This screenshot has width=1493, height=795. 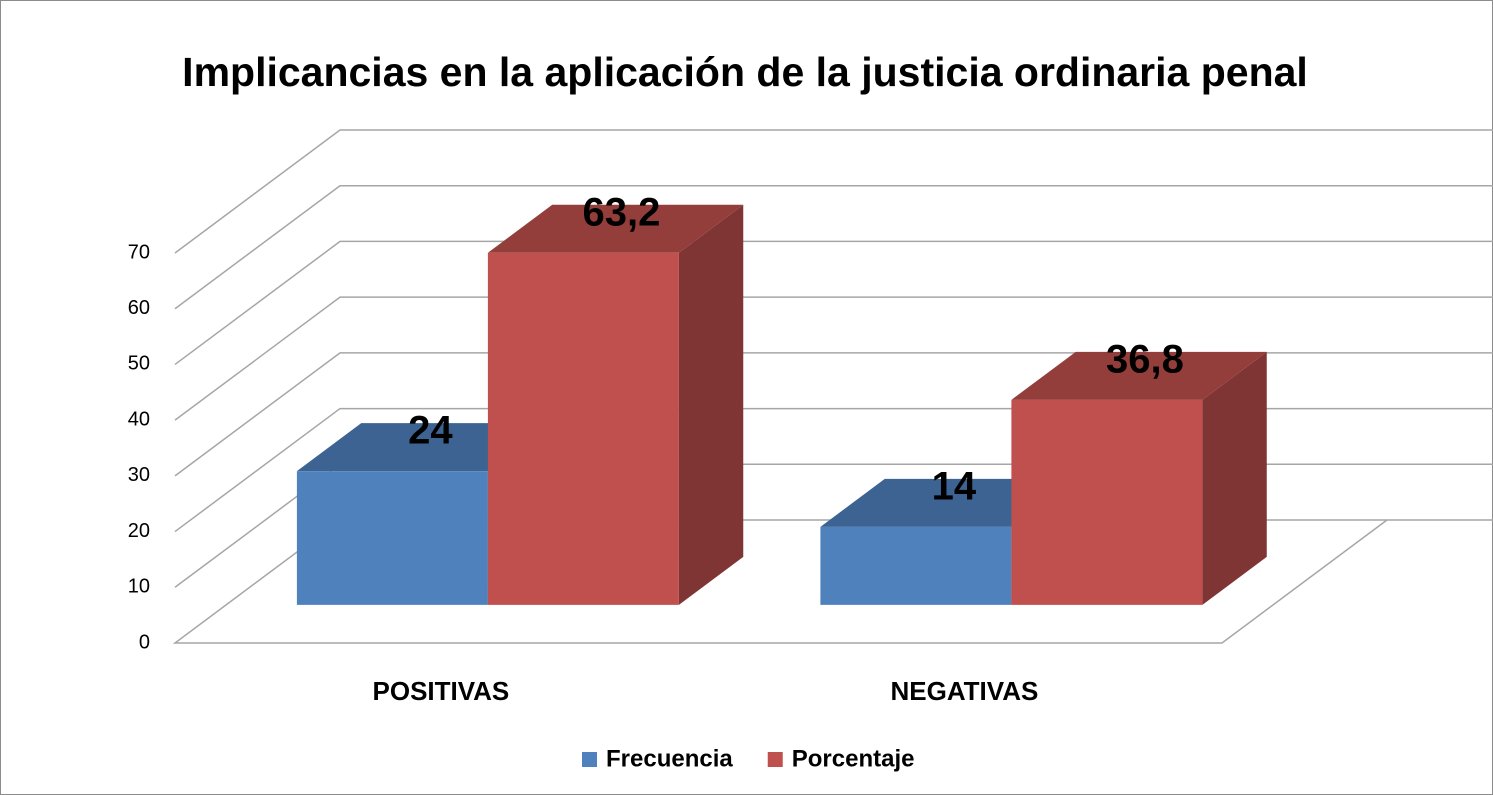 I want to click on floor, so click(x=832, y=581).